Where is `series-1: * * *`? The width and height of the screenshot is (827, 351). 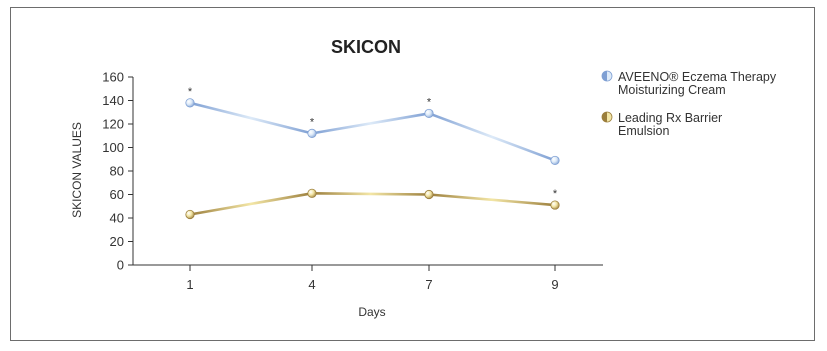 series-1: * * * is located at coordinates (372, 126).